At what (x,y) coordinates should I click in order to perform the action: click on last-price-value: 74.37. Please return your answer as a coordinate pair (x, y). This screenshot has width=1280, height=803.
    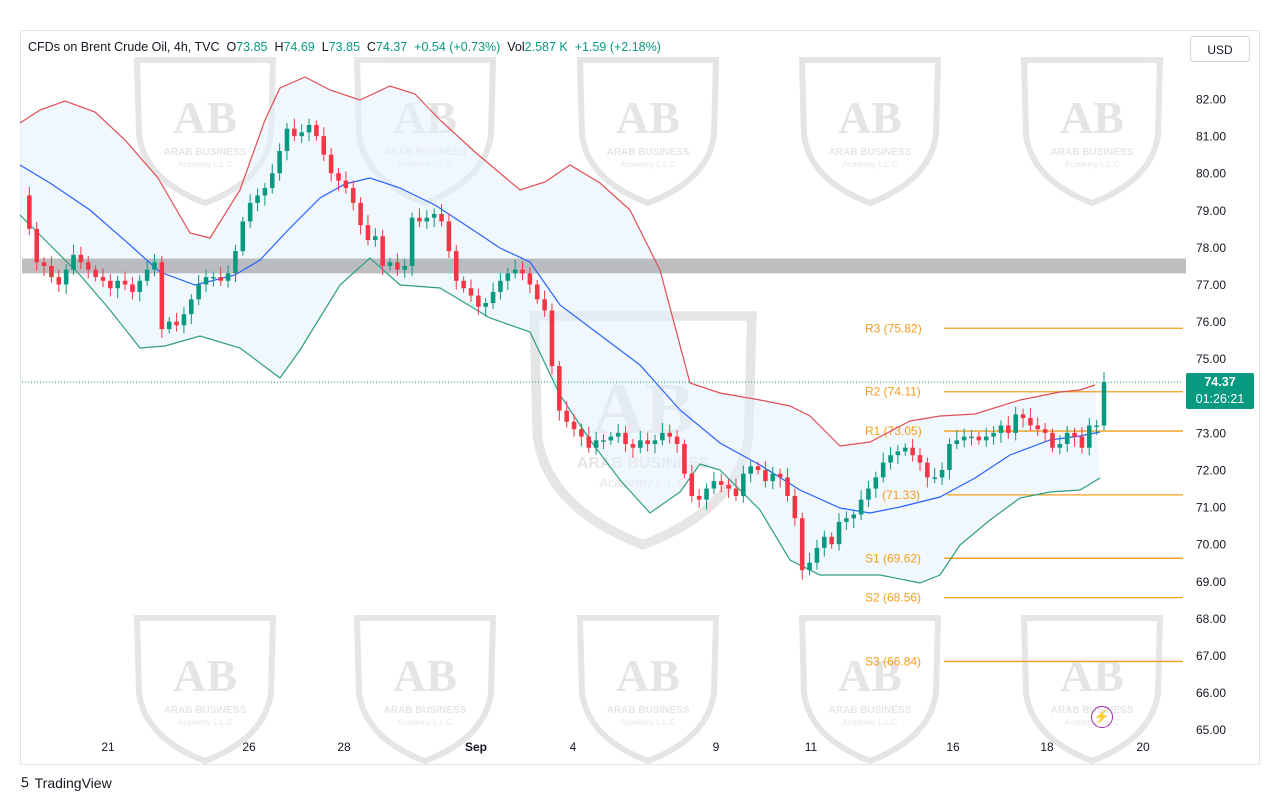
    Looking at the image, I should click on (1220, 382).